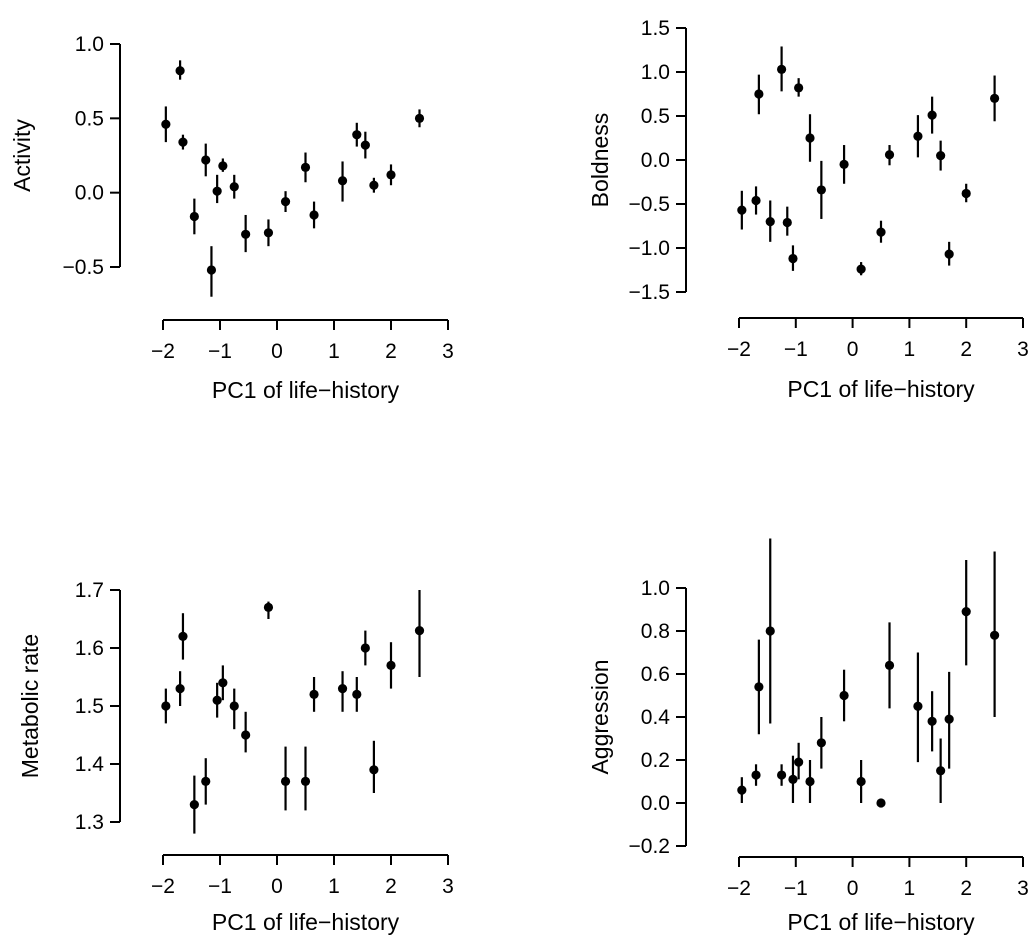  What do you see at coordinates (649, 204) in the screenshot?
I see `y-tick-label: −0.5` at bounding box center [649, 204].